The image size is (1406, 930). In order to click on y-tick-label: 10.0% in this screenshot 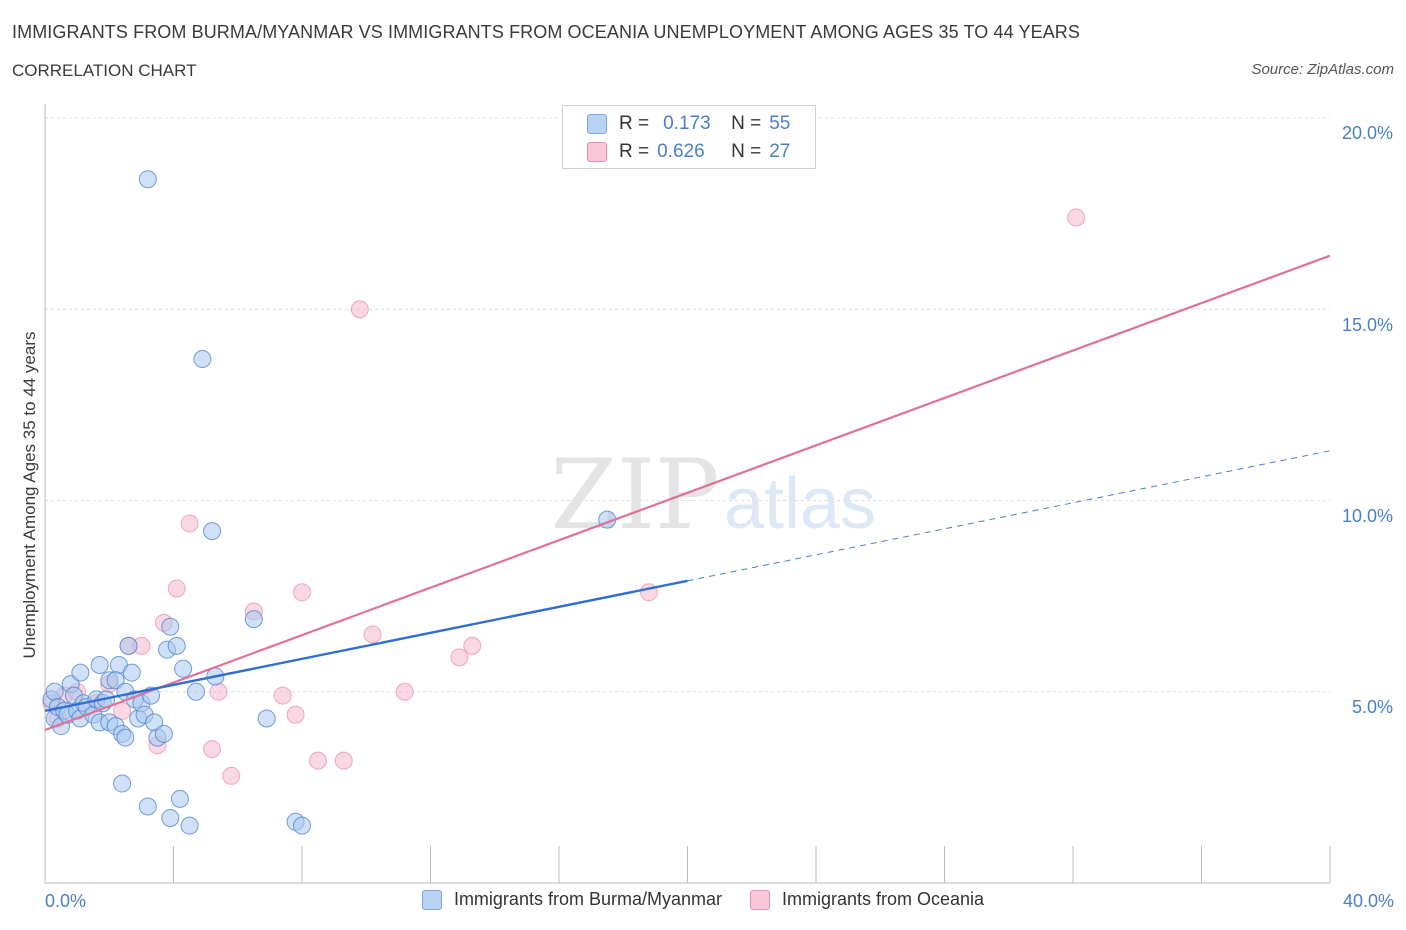, I will do `click(1367, 516)`.